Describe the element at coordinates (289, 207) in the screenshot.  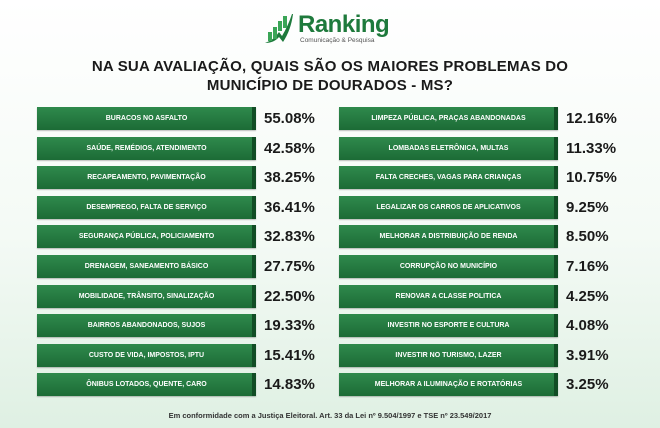
I see `problem-percentage: 36.41%` at that location.